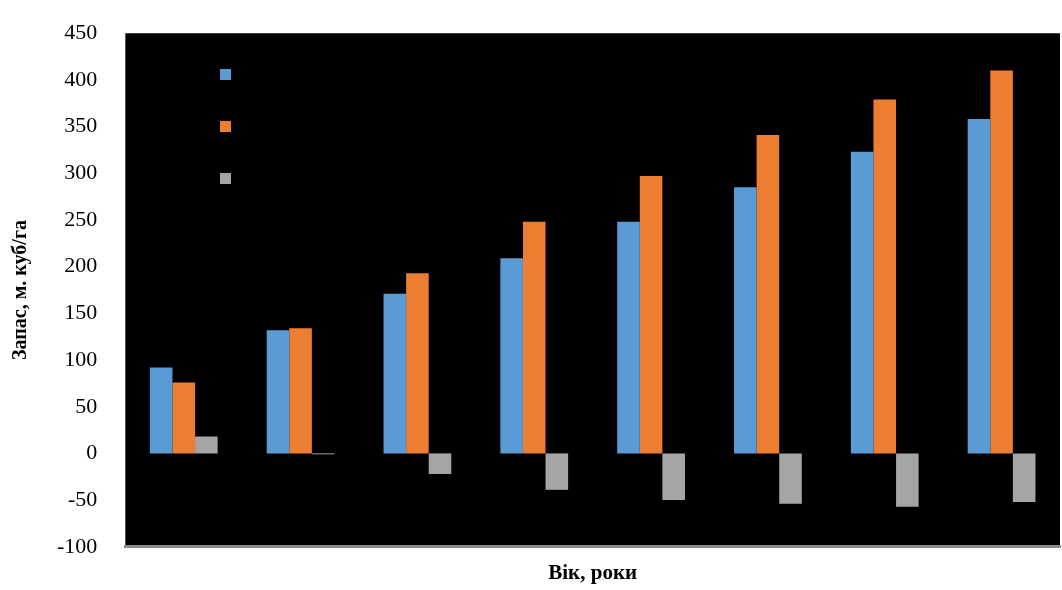 The image size is (1062, 590). Describe the element at coordinates (81, 265) in the screenshot. I see `y-tick-label: 200` at that location.